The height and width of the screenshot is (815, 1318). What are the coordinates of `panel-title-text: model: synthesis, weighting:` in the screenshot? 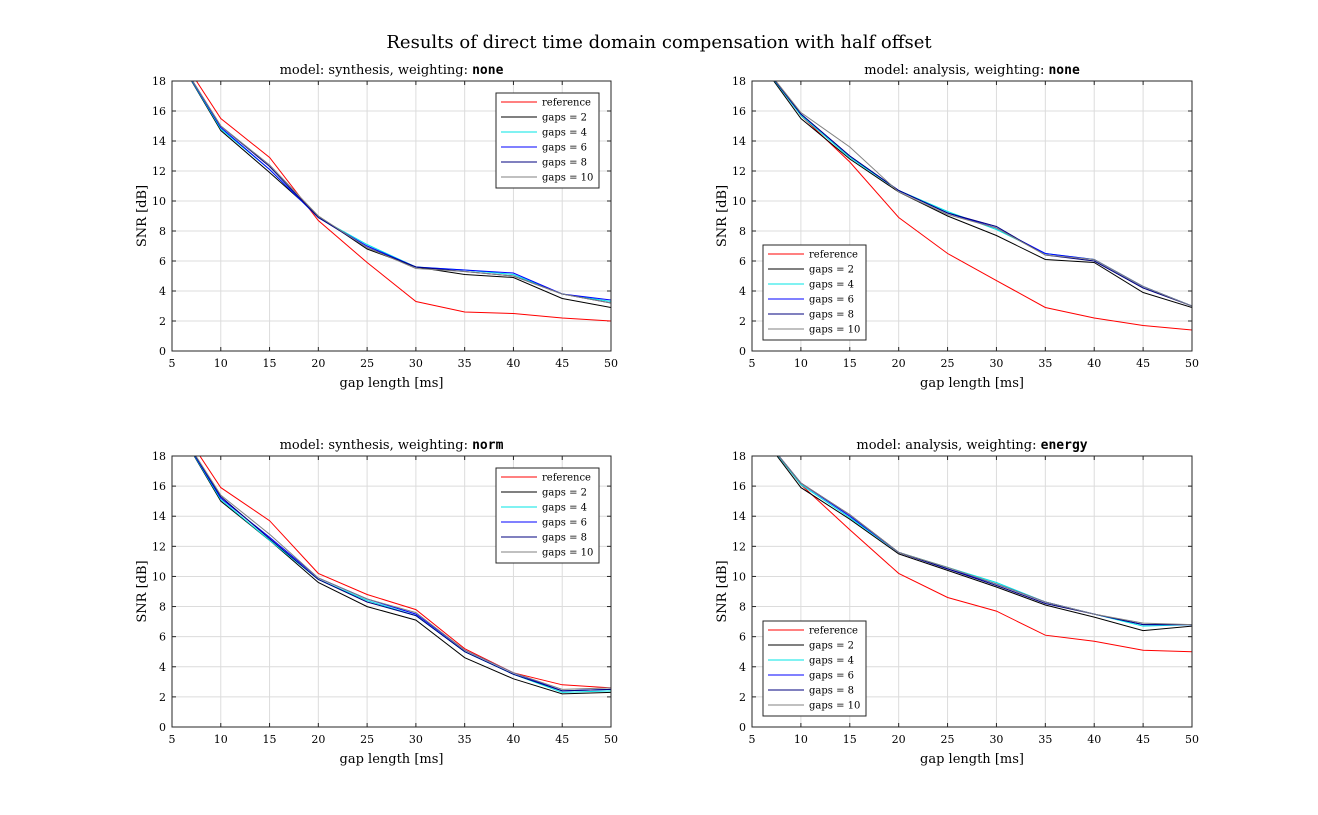 It's located at (376, 445).